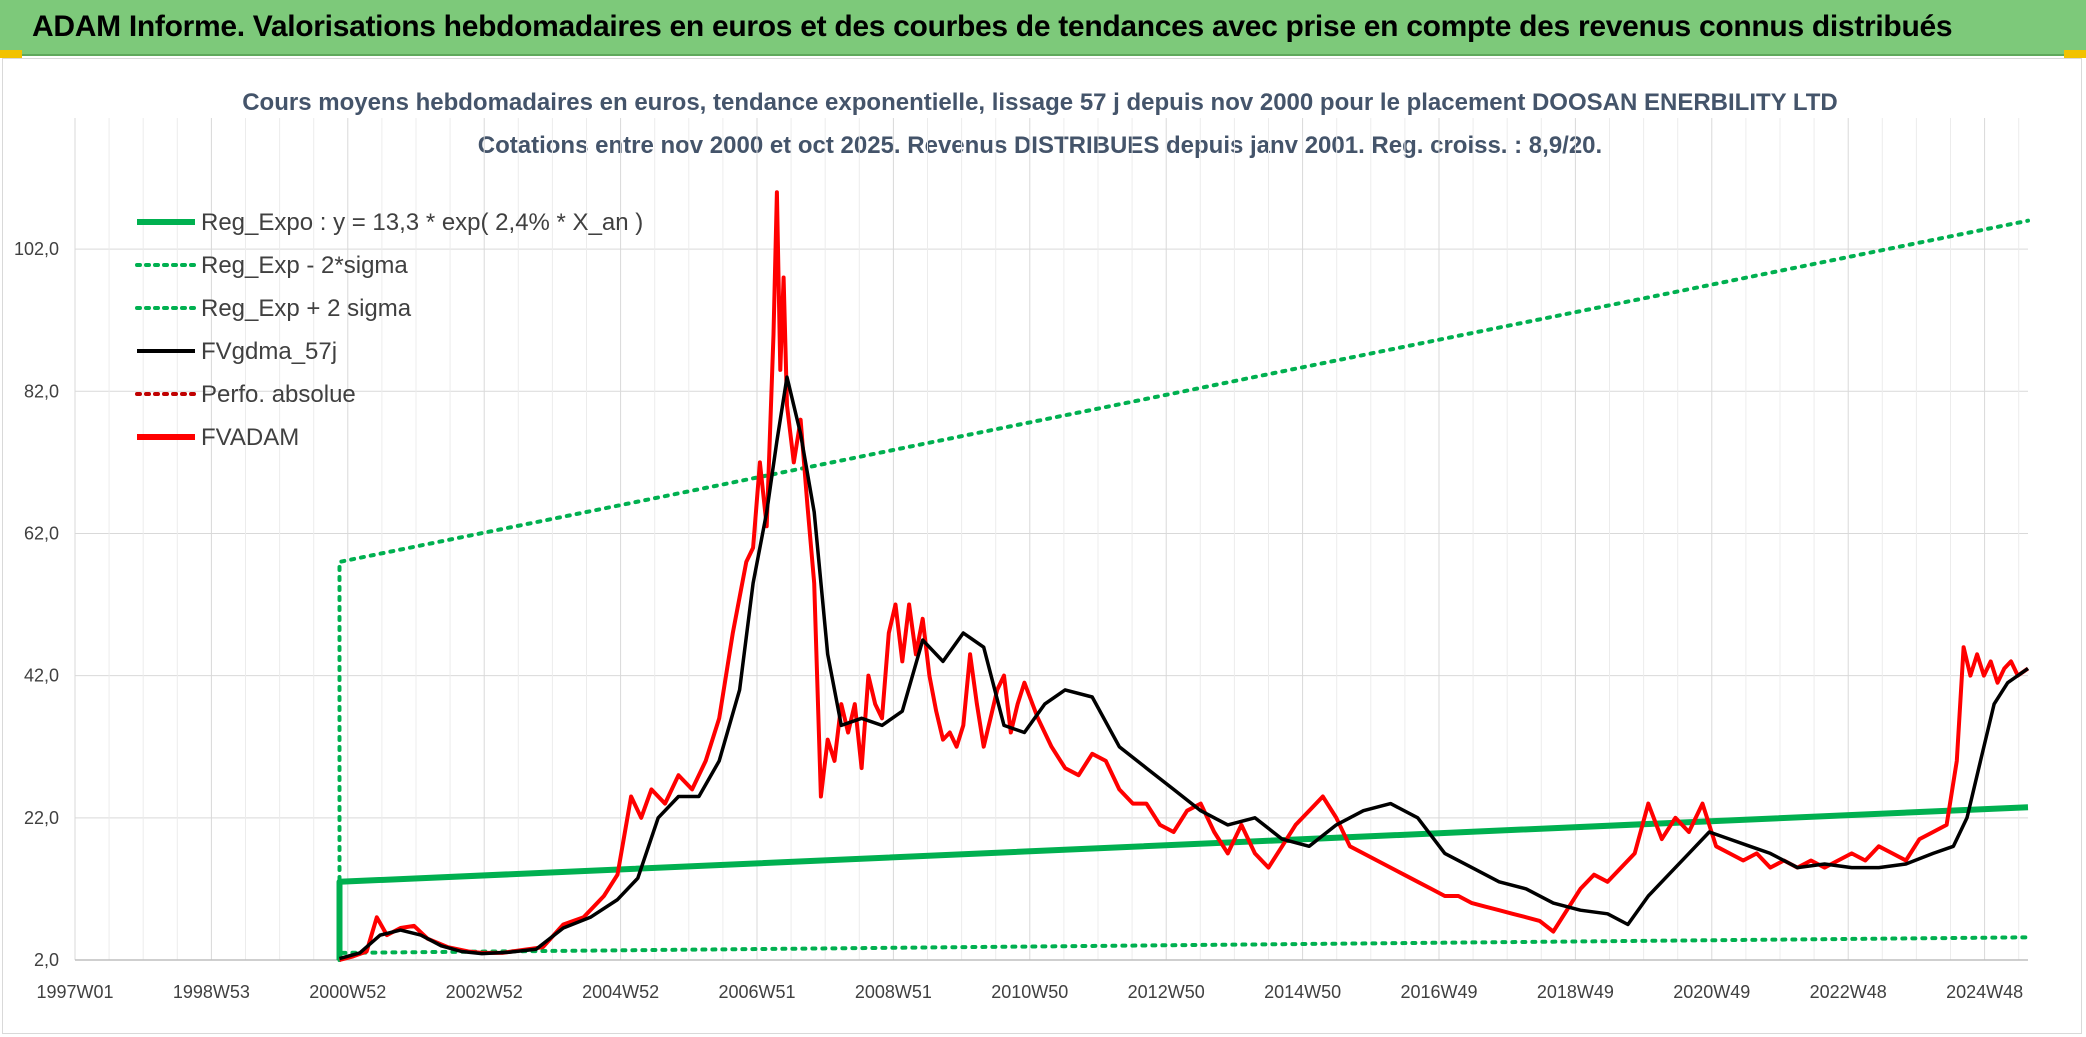  What do you see at coordinates (306, 308) in the screenshot?
I see `legend-label: Reg_Exp + 2 sigma` at bounding box center [306, 308].